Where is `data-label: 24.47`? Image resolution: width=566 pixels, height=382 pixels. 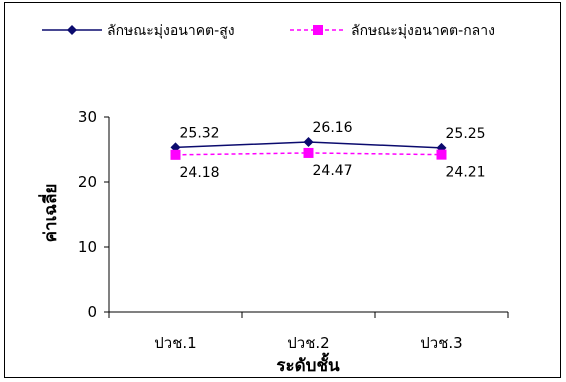 data-label: 24.47 is located at coordinates (333, 171).